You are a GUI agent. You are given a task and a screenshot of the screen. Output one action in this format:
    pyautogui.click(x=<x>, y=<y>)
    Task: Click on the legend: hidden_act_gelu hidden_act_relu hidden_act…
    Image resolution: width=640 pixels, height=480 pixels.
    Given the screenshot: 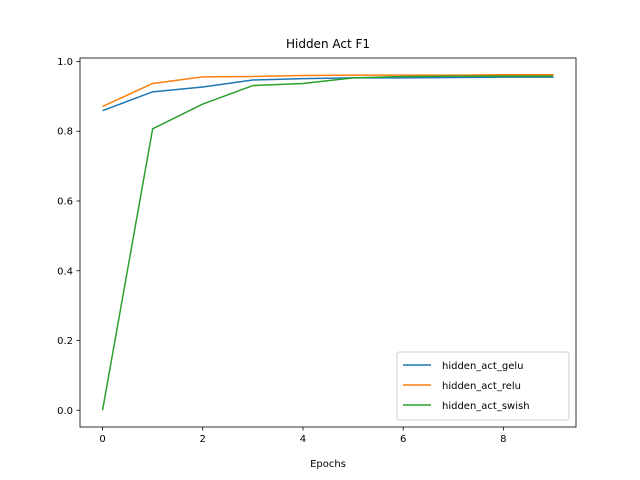 What is the action you would take?
    pyautogui.click(x=483, y=386)
    